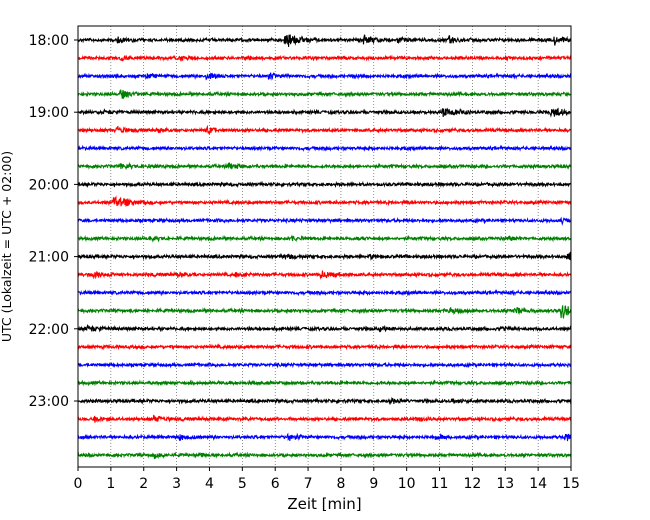 This screenshot has width=650, height=520. Describe the element at coordinates (49, 330) in the screenshot. I see `y-tick-label: 22:00` at that location.